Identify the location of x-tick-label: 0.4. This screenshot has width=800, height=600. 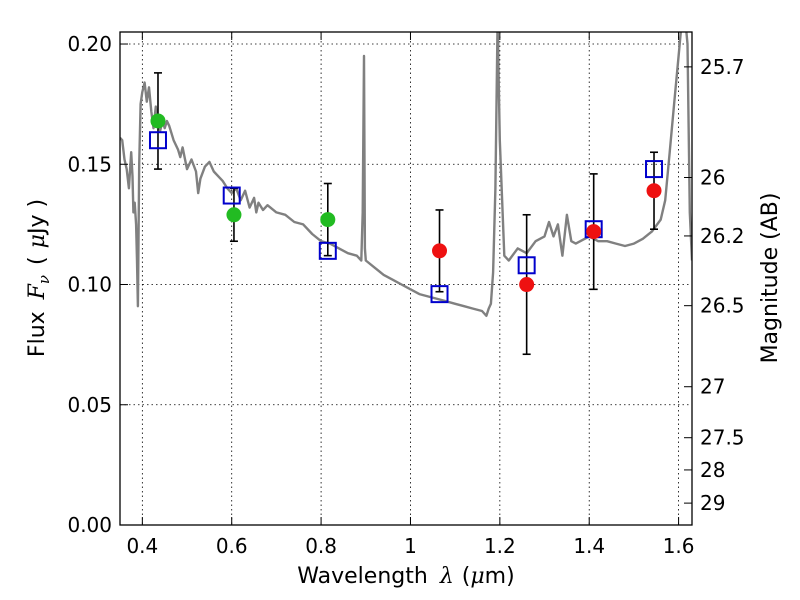
(142, 546).